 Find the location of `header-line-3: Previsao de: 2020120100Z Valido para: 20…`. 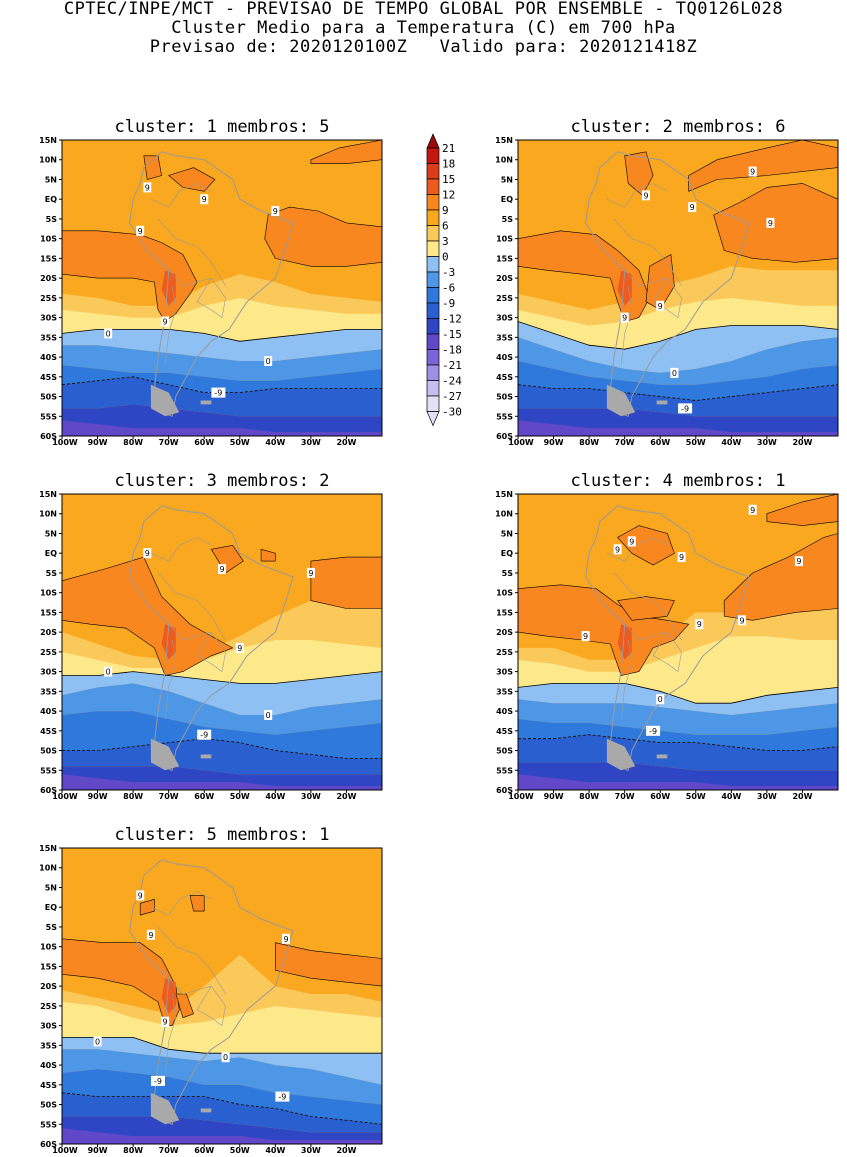

header-line-3: Previsao de: 2020120100Z Valido para: 20… is located at coordinates (423, 47).